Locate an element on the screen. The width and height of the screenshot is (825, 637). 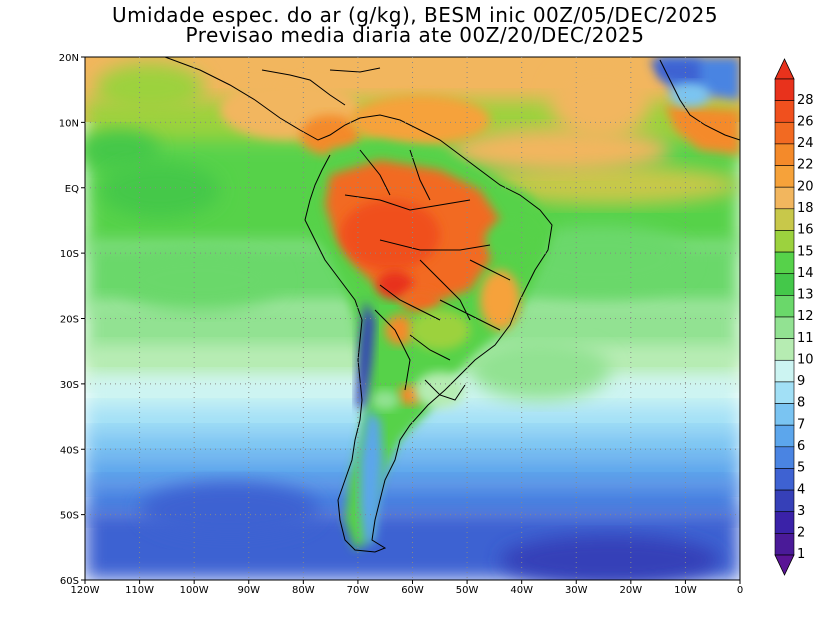
lon-tick-label: 50W is located at coordinates (467, 590).